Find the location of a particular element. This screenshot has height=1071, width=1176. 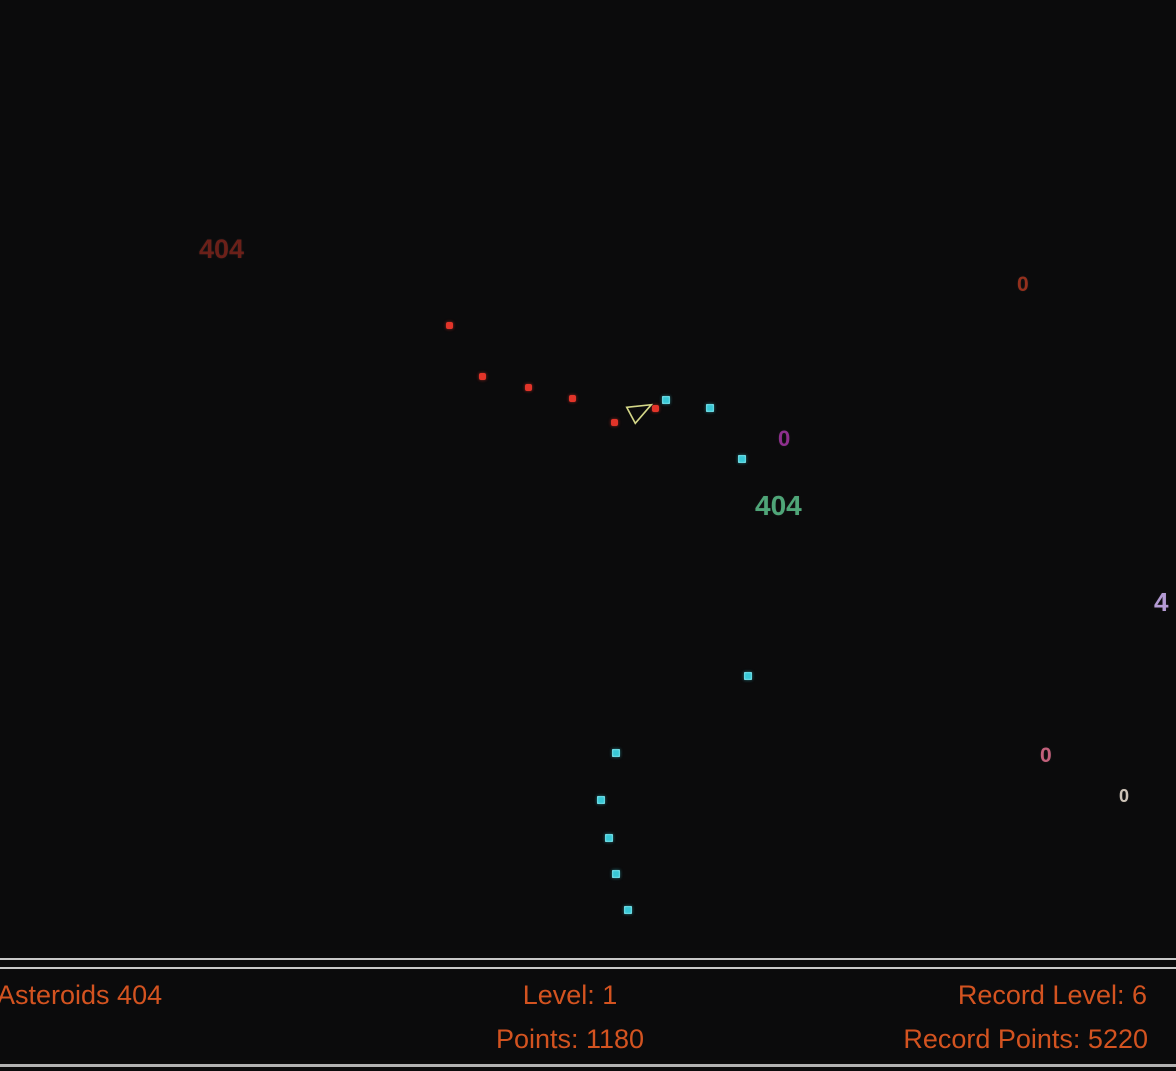

player-ship is located at coordinates (639, 414).